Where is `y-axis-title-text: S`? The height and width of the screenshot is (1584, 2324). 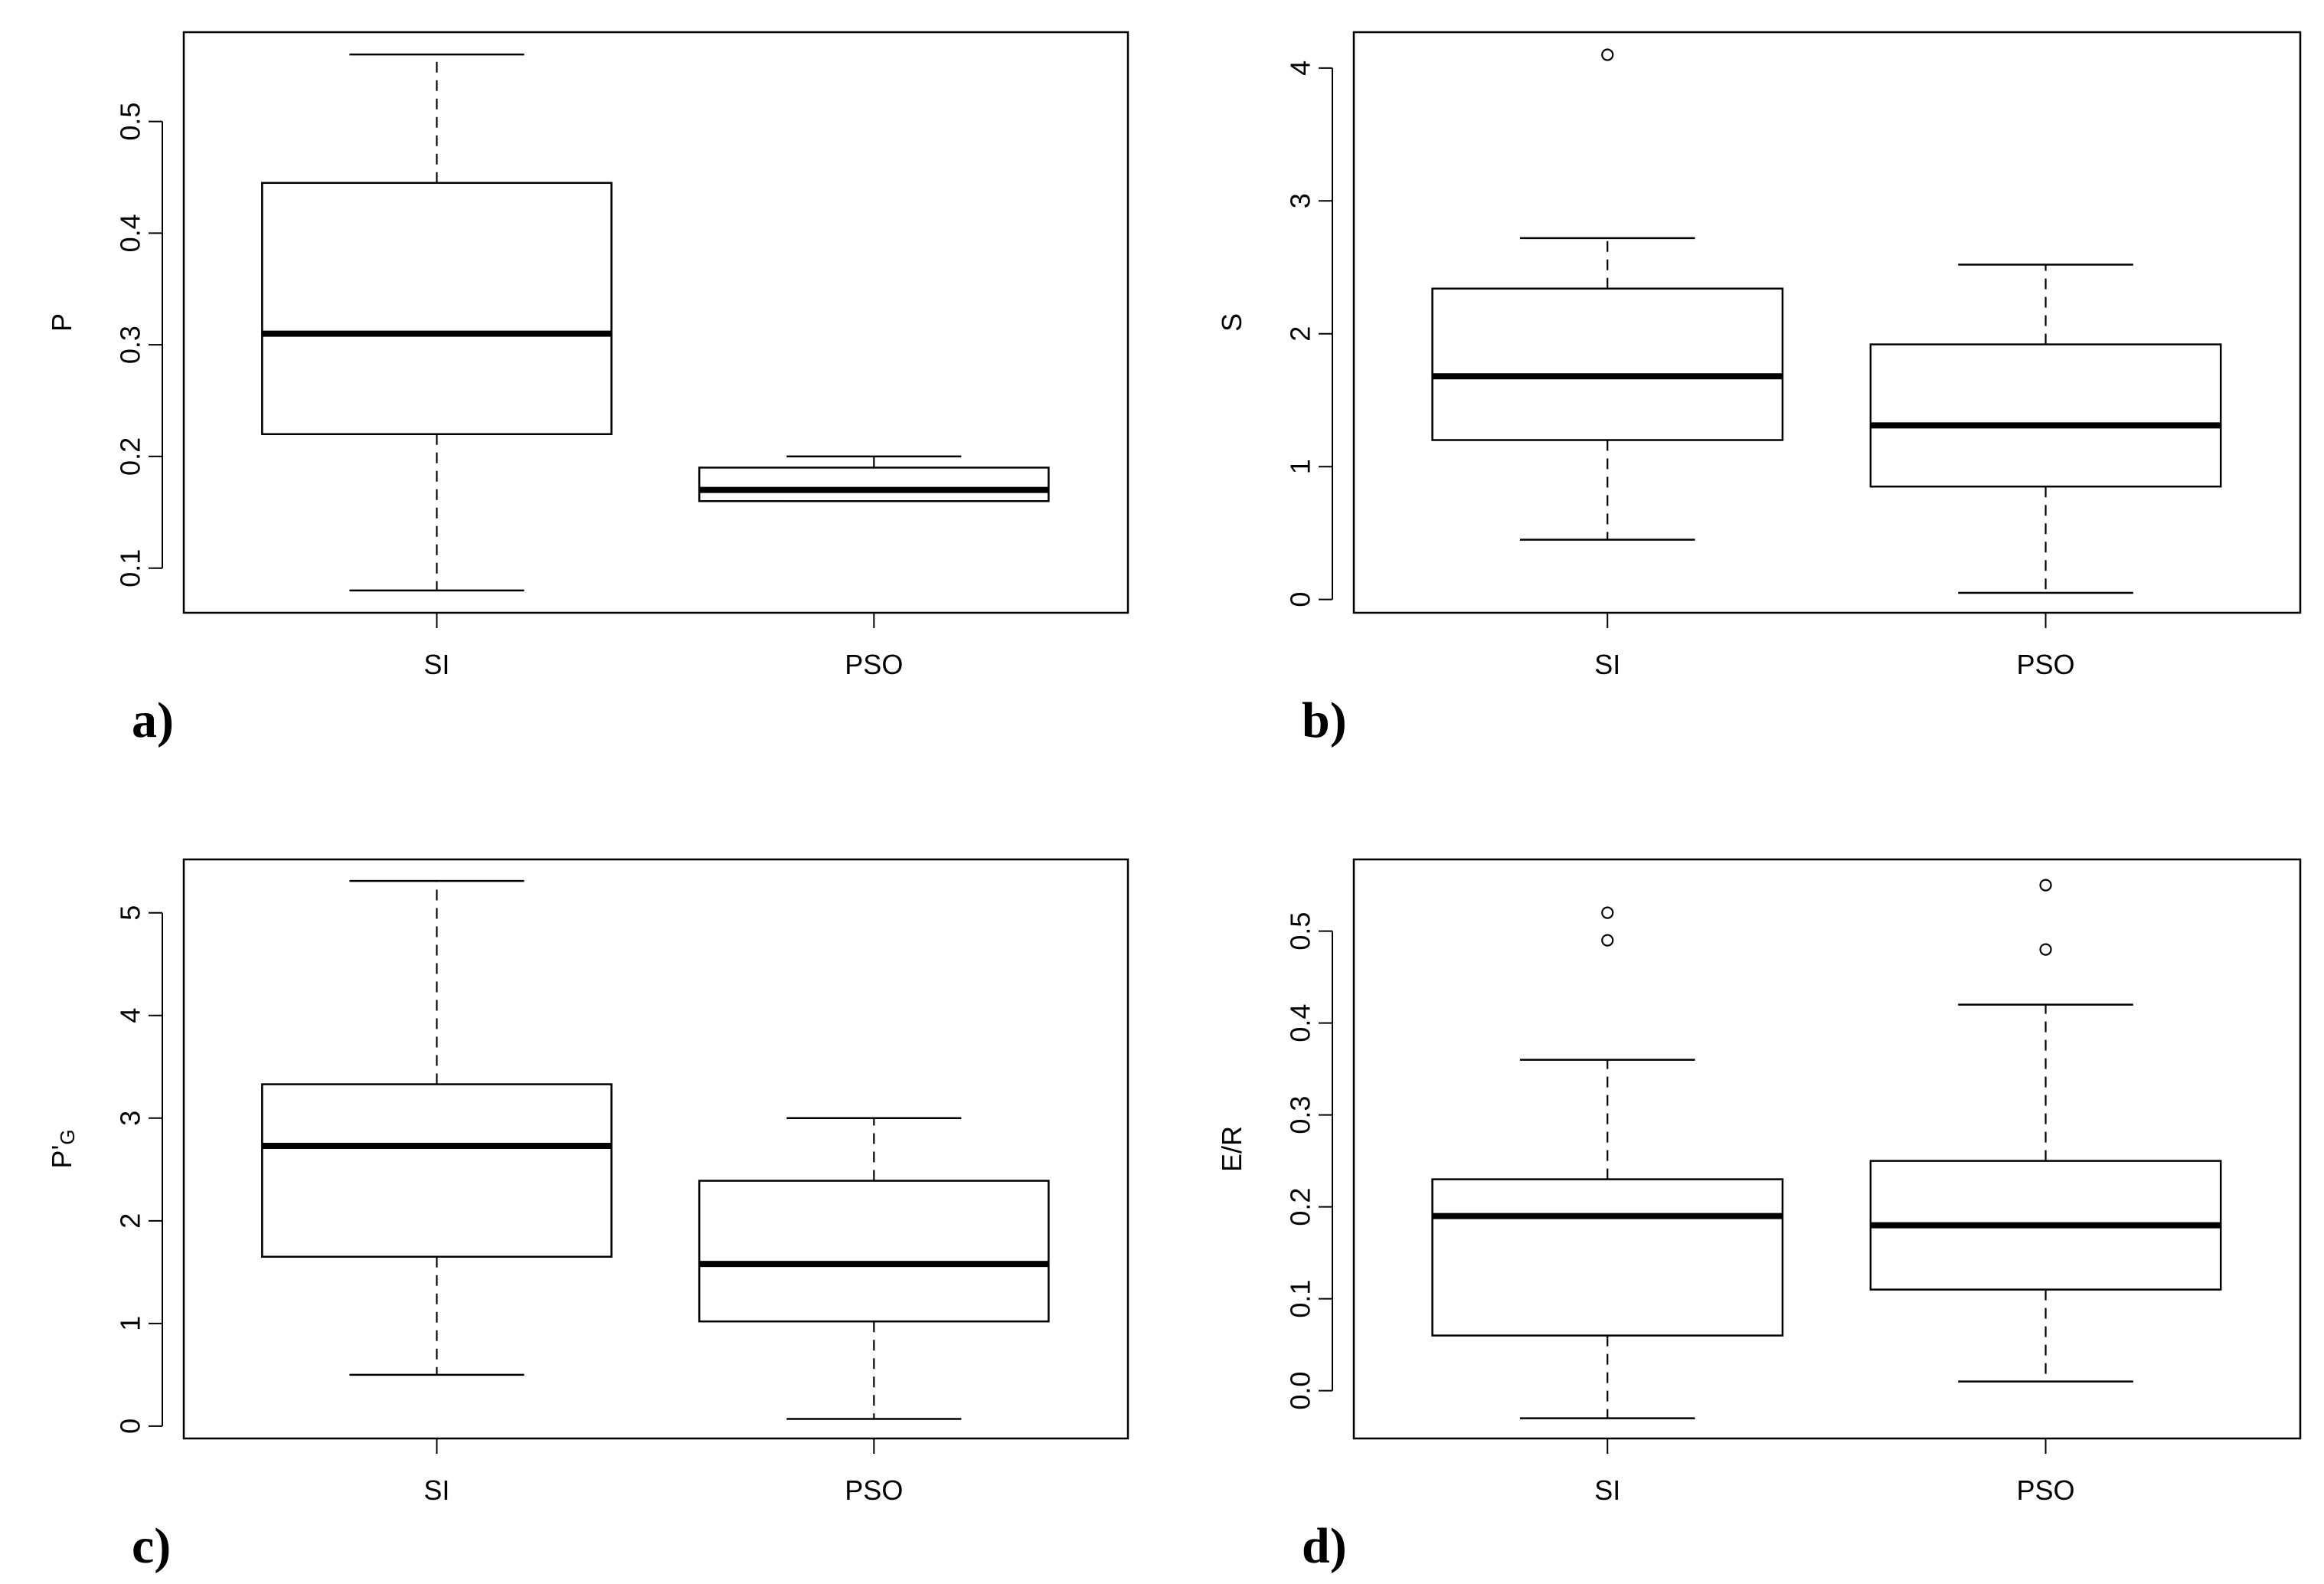 y-axis-title-text: S is located at coordinates (1231, 322).